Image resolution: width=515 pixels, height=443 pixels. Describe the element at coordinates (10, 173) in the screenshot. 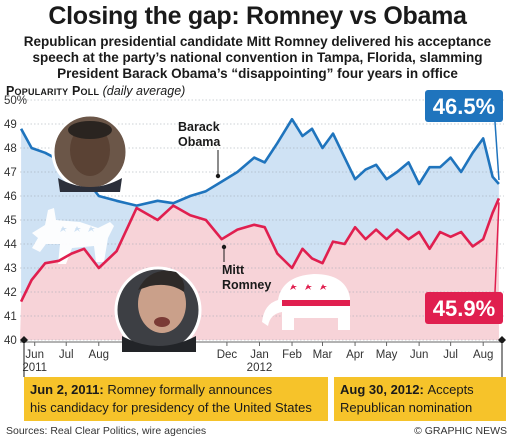

I see `y-tick-label: 47` at that location.